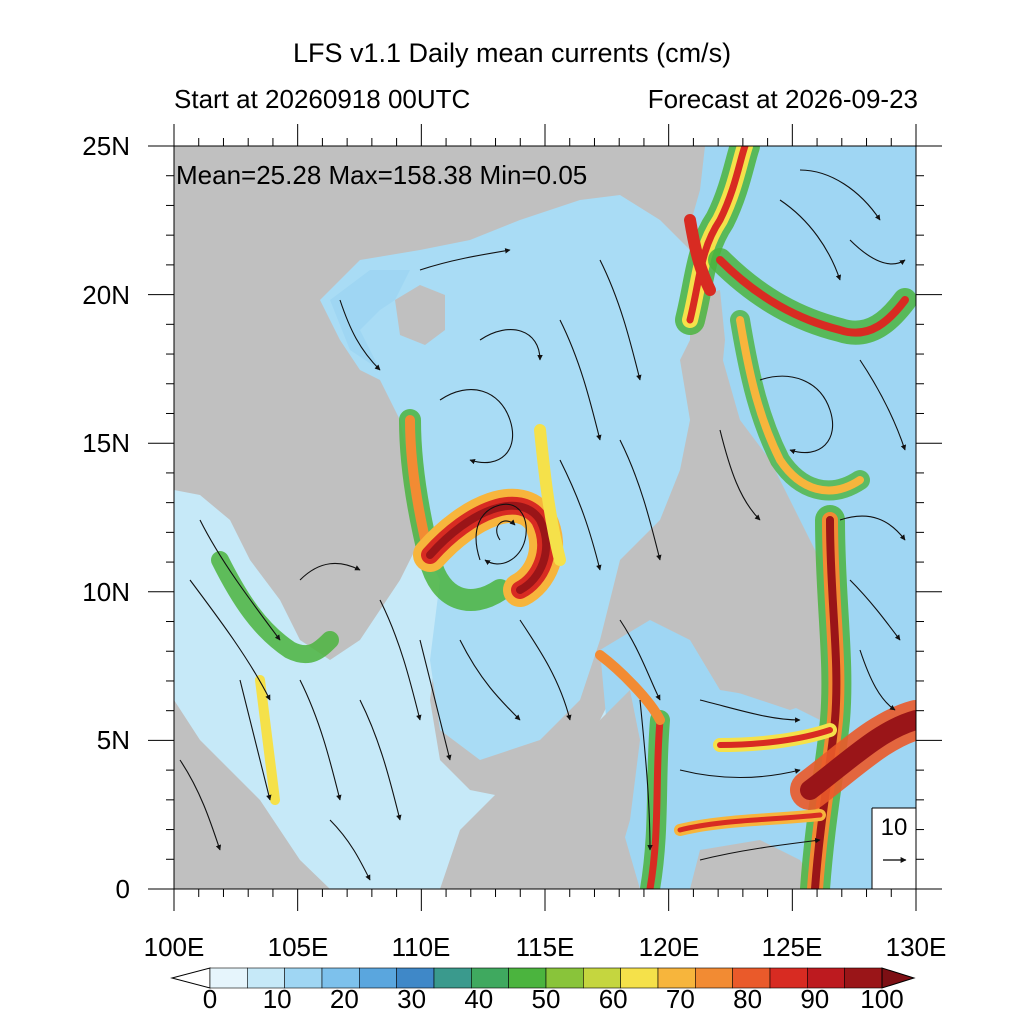 The image size is (1024, 1024). I want to click on lat-label-0: 0, so click(122, 889).